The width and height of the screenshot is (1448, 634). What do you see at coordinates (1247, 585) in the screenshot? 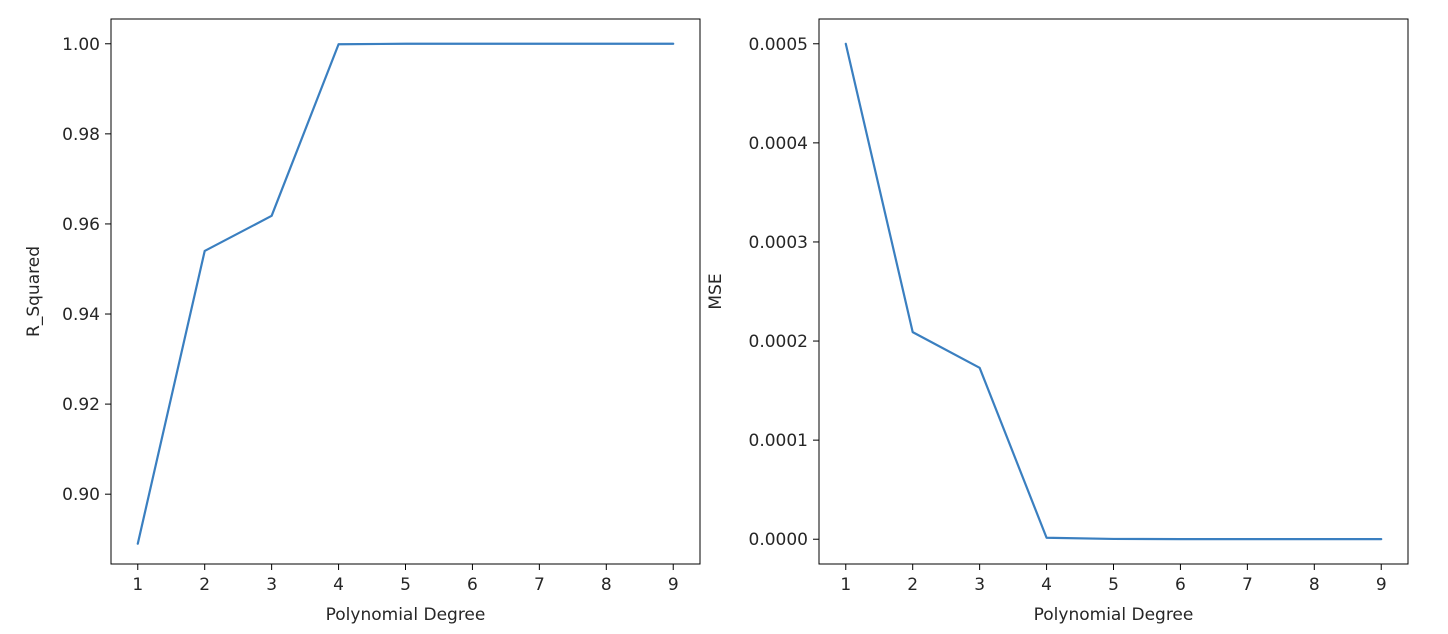
I see `mse-x-tick-label: 7` at bounding box center [1247, 585].